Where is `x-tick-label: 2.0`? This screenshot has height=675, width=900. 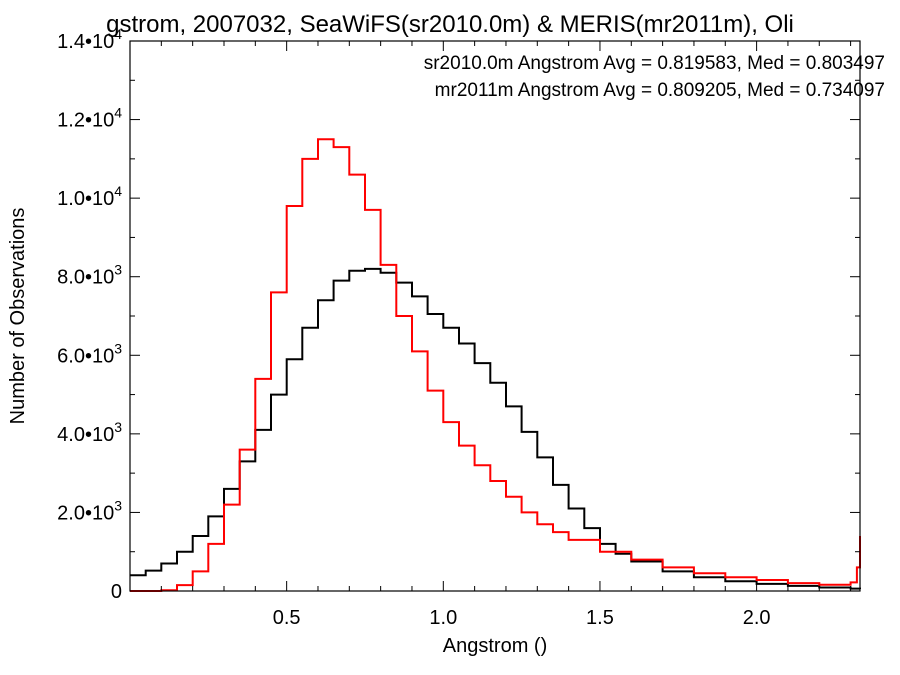 x-tick-label: 2.0 is located at coordinates (757, 618).